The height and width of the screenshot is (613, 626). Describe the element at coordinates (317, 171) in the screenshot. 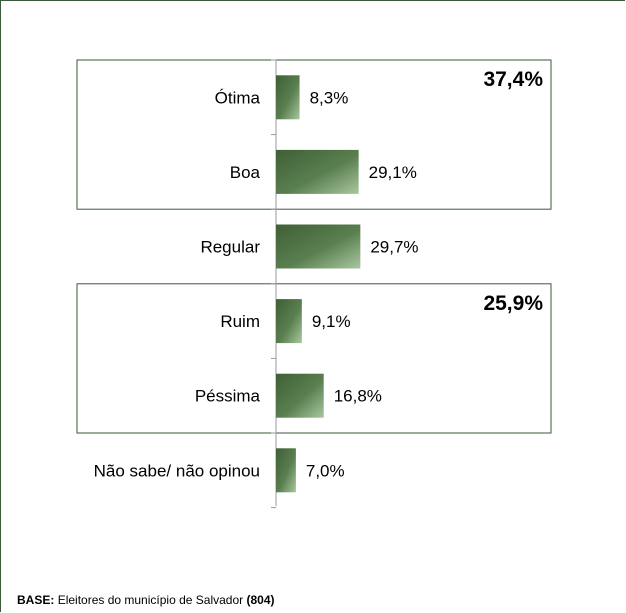

I see `bar-boa` at that location.